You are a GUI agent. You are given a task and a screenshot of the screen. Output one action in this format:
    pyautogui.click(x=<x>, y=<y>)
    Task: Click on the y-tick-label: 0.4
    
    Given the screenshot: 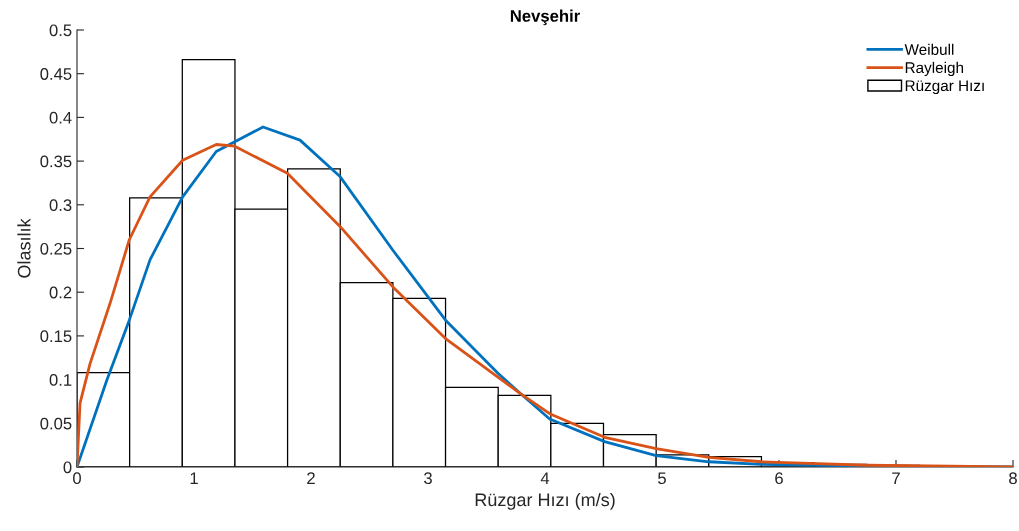 What is the action you would take?
    pyautogui.click(x=60, y=117)
    